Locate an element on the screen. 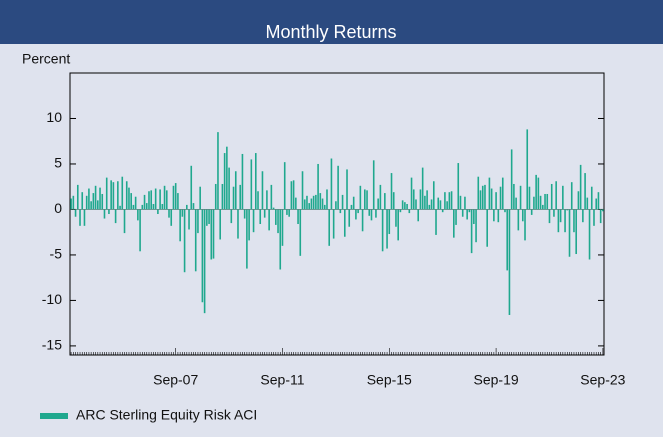 Image resolution: width=663 pixels, height=437 pixels. y-tick-label: -5 is located at coordinates (56, 254).